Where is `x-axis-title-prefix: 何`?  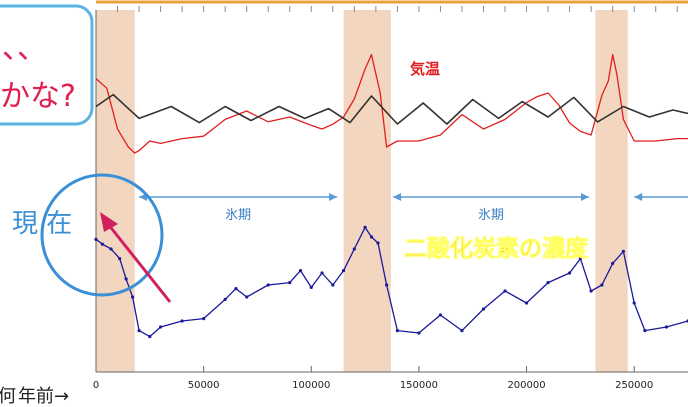
x-axis-title-prefix: 何 is located at coordinates (8, 396).